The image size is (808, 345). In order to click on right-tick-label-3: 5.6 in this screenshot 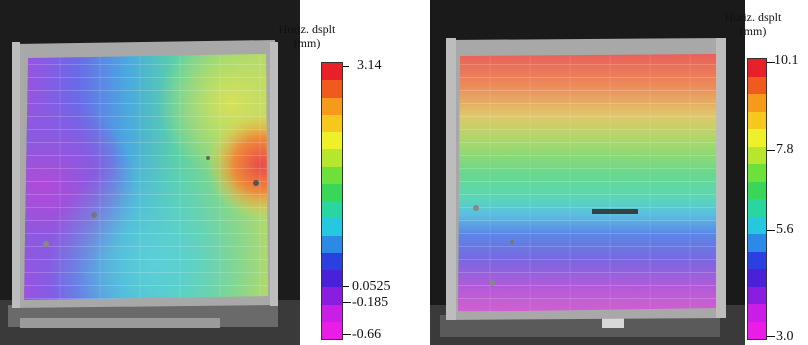, I will do `click(785, 229)`.